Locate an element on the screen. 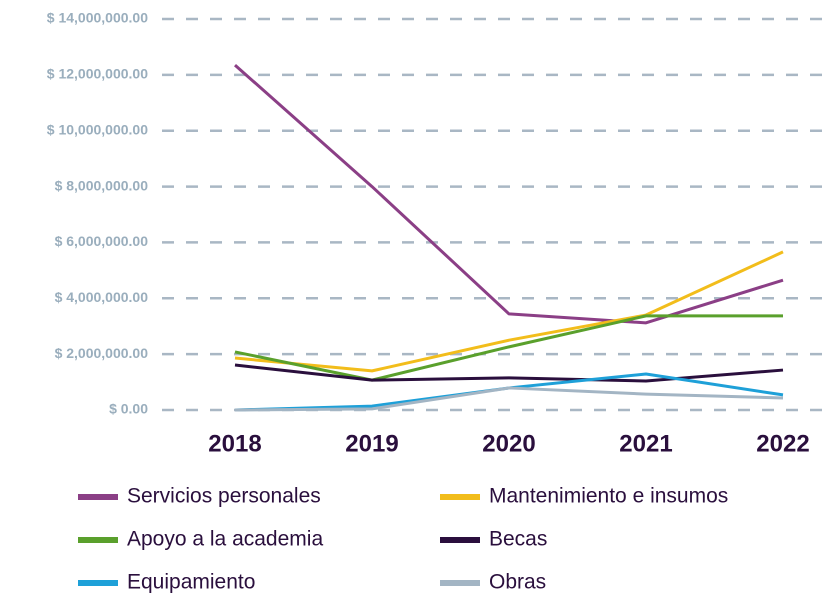 The height and width of the screenshot is (597, 824). legend-label: Equipamiento is located at coordinates (191, 582).